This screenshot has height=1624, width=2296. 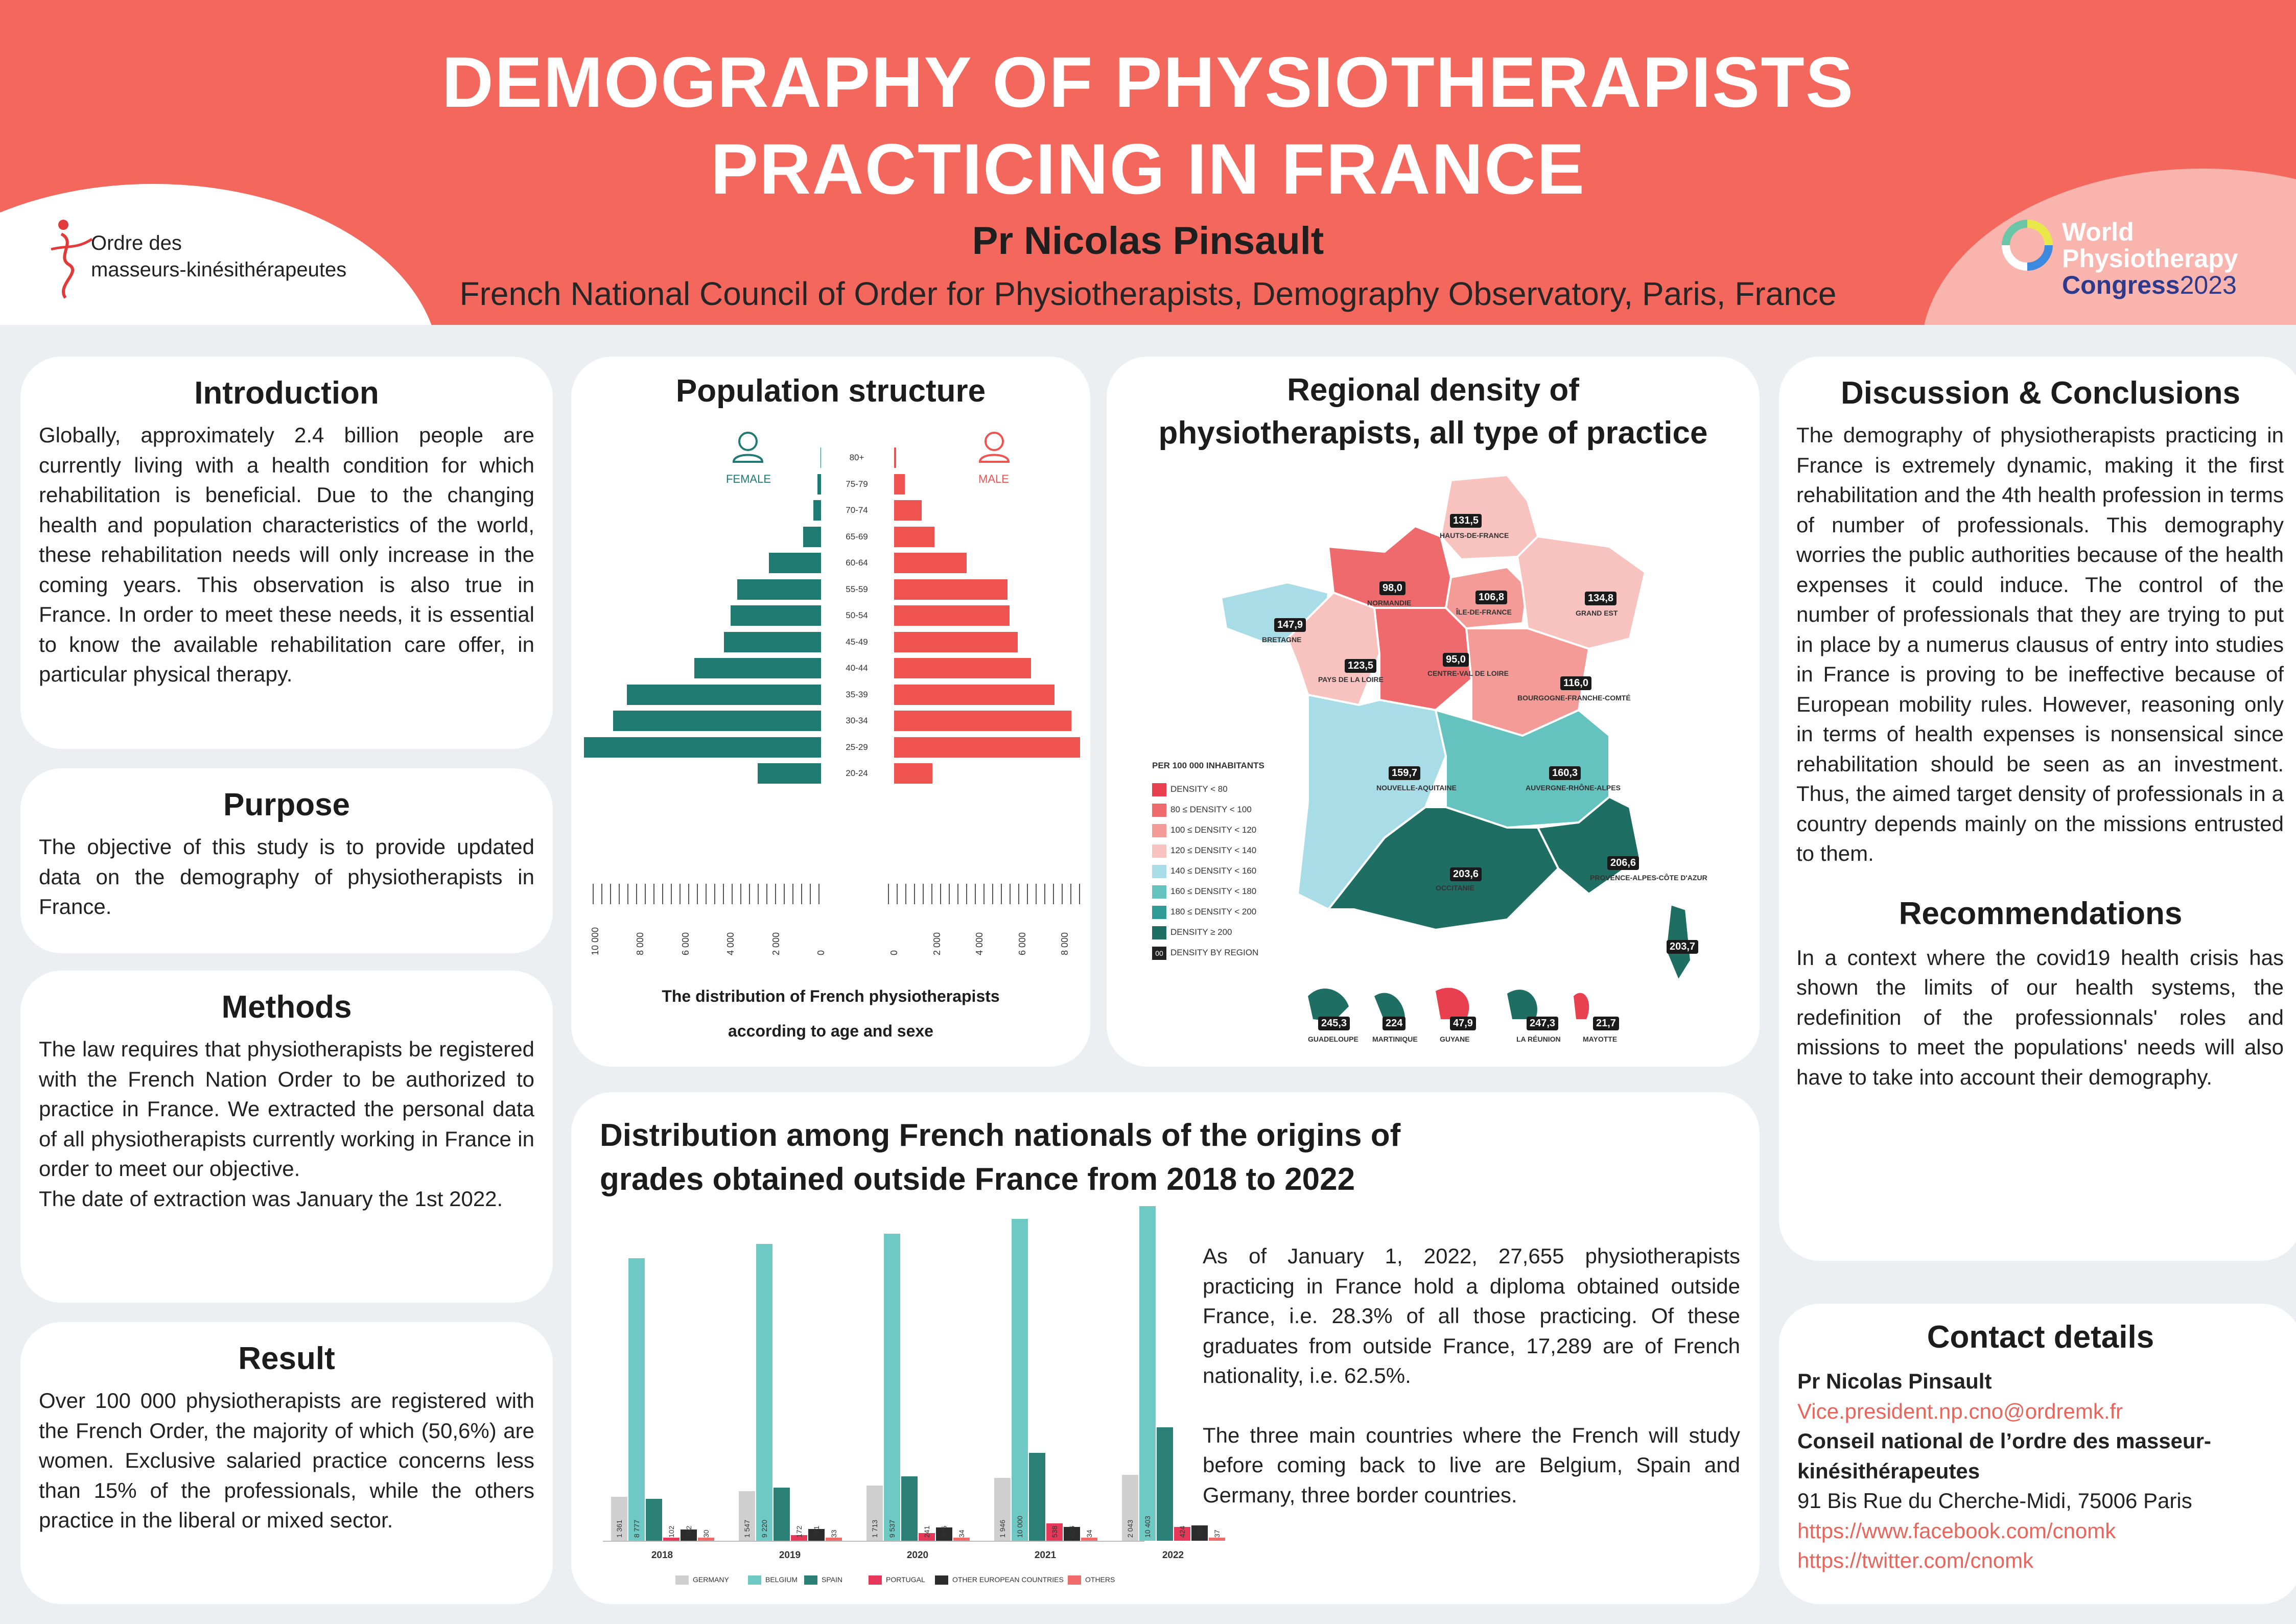 I want to click on population-caption-line2: according to age and sexe, so click(x=830, y=1031).